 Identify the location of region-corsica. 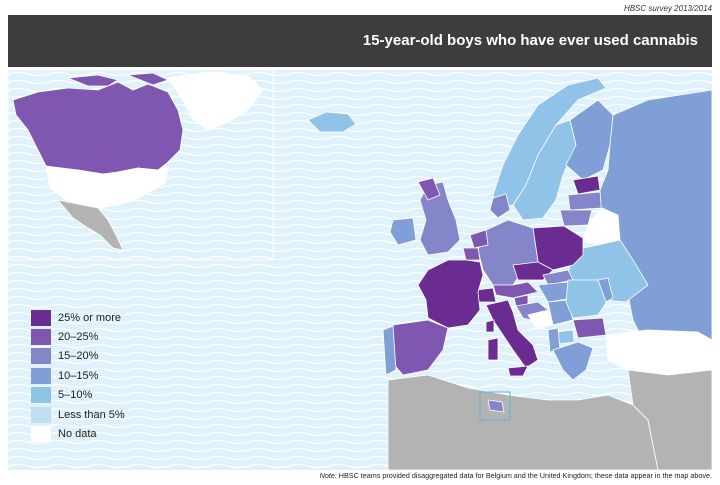
(490, 326).